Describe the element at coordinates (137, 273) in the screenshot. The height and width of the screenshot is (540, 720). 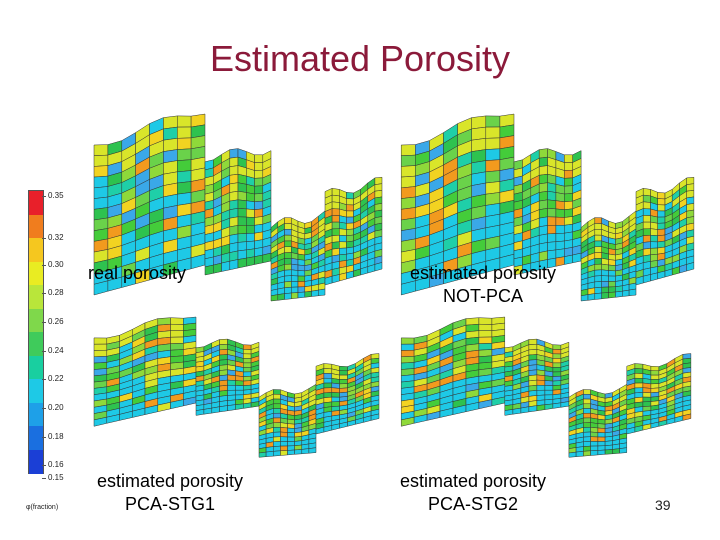
I see `caption-line: real porosity` at that location.